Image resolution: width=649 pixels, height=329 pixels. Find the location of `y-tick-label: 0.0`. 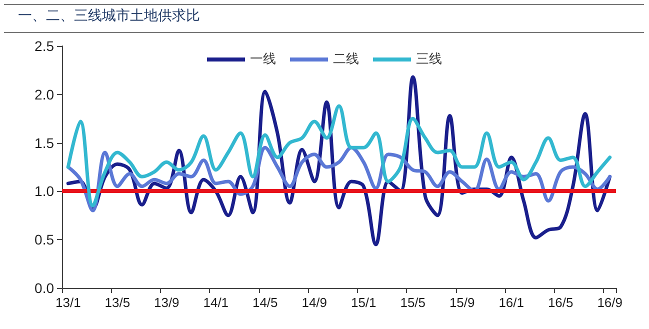

y-tick-label: 0.0 is located at coordinates (44, 288).